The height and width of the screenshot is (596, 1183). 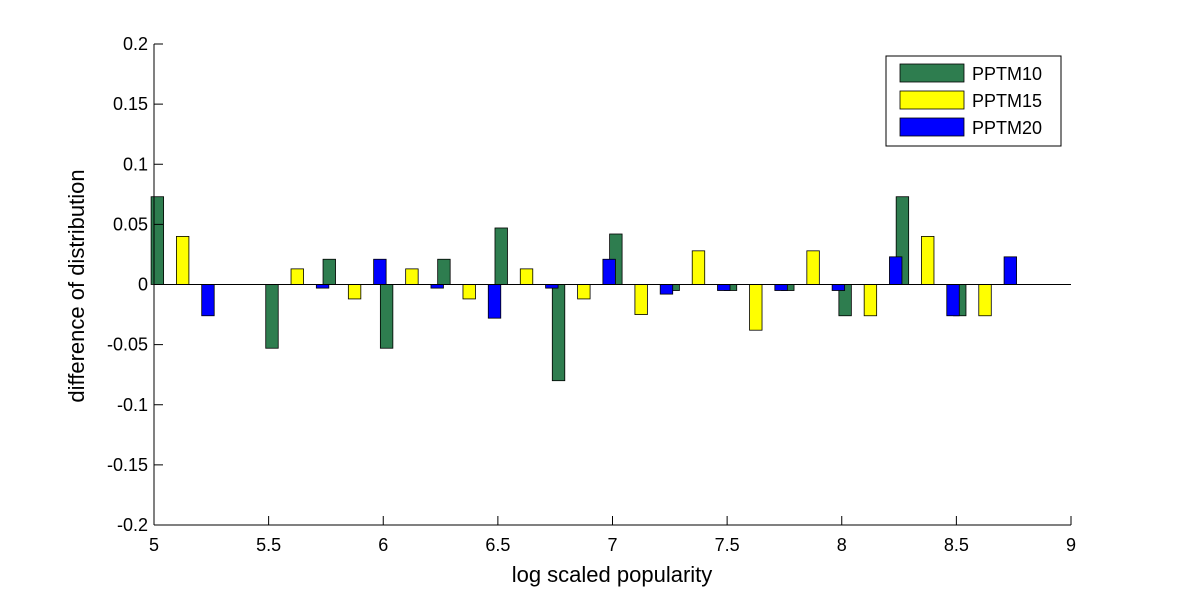 What do you see at coordinates (154, 545) in the screenshot?
I see `x-tick-label: 5` at bounding box center [154, 545].